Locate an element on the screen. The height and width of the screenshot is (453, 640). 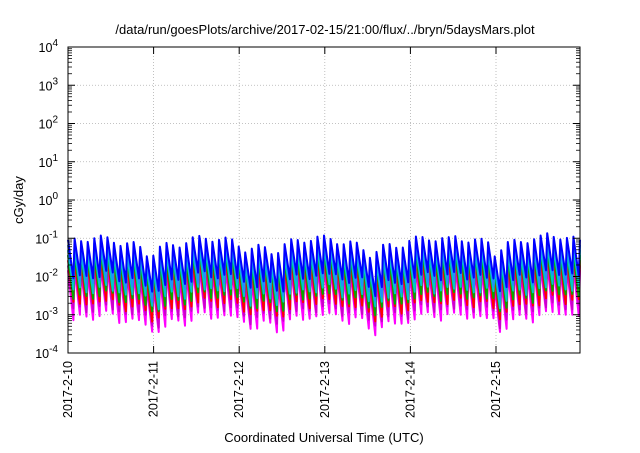
y-tick-exponent: -2 is located at coordinates (53, 273).